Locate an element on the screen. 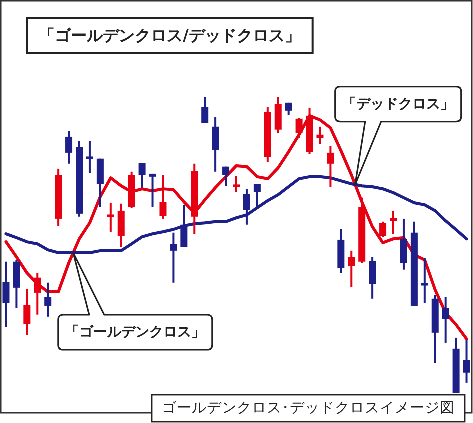 This screenshot has height=423, width=473. text: ゴールデンクロス･デッドクロスイメージ図 is located at coordinates (308, 408).